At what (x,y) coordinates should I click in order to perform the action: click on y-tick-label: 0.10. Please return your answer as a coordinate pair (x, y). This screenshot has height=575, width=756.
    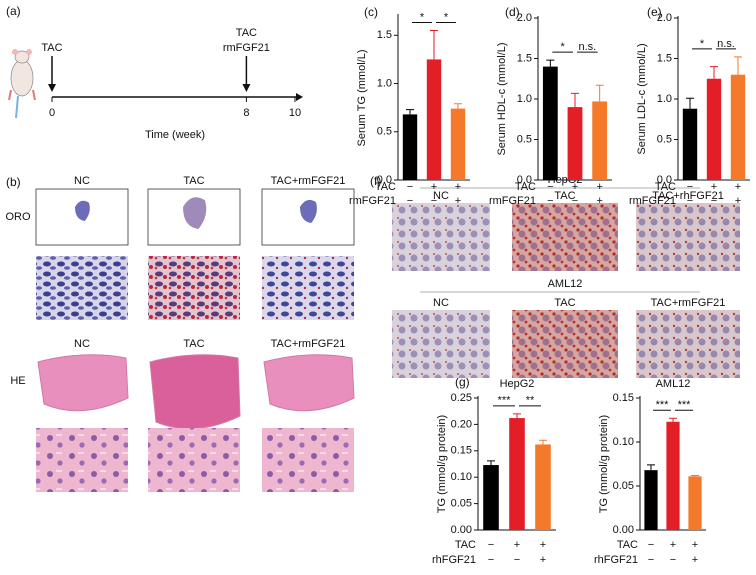
    Looking at the image, I should click on (623, 442).